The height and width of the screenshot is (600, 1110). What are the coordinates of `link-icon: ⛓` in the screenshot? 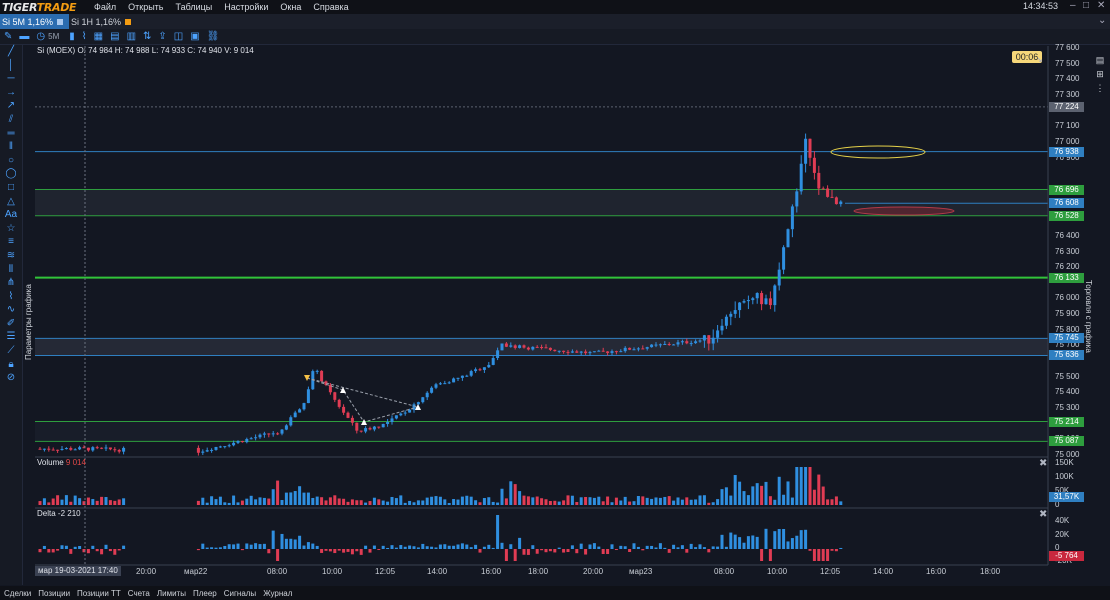 It's located at (213, 36).